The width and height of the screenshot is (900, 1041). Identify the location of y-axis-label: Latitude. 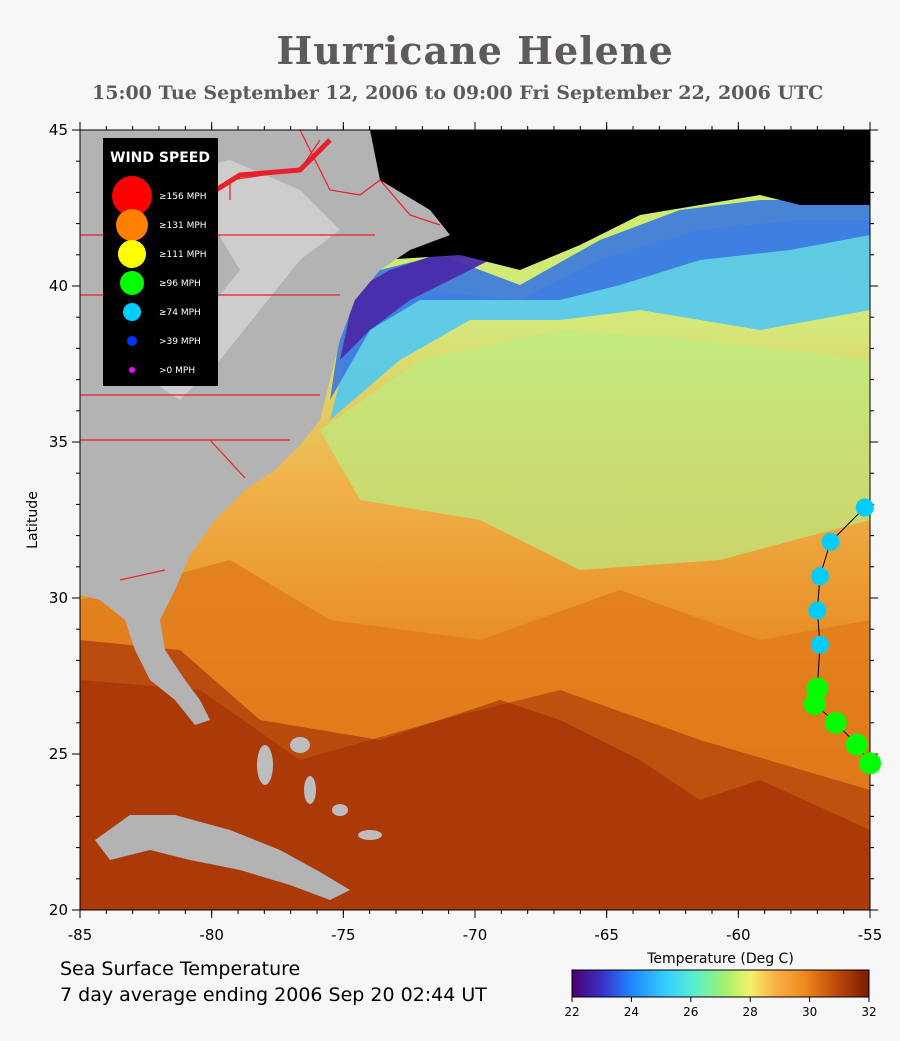
(33, 520).